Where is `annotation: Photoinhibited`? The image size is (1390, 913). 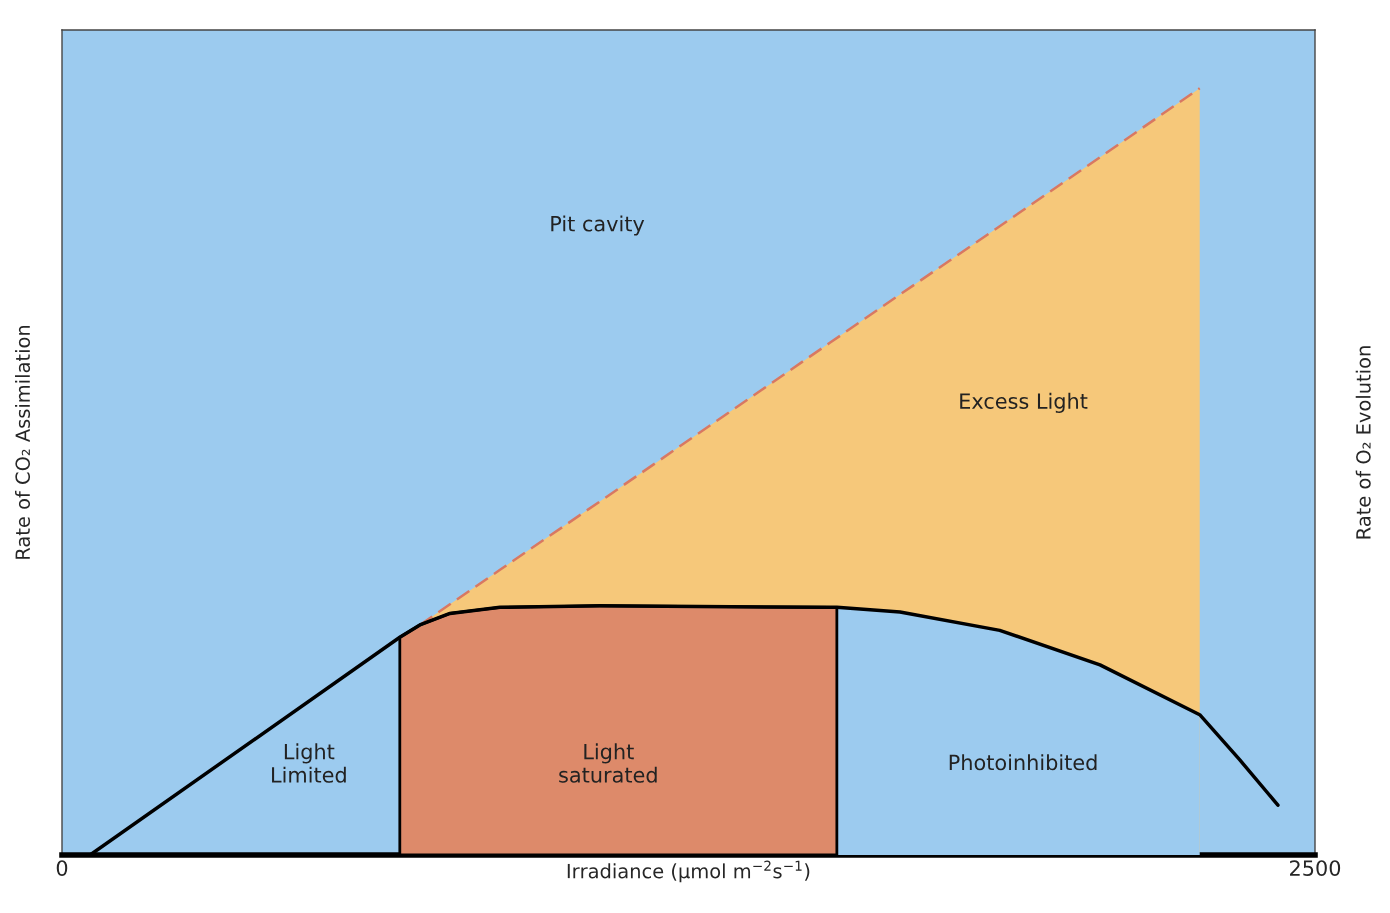
annotation: Photoinhibited is located at coordinates (1023, 762).